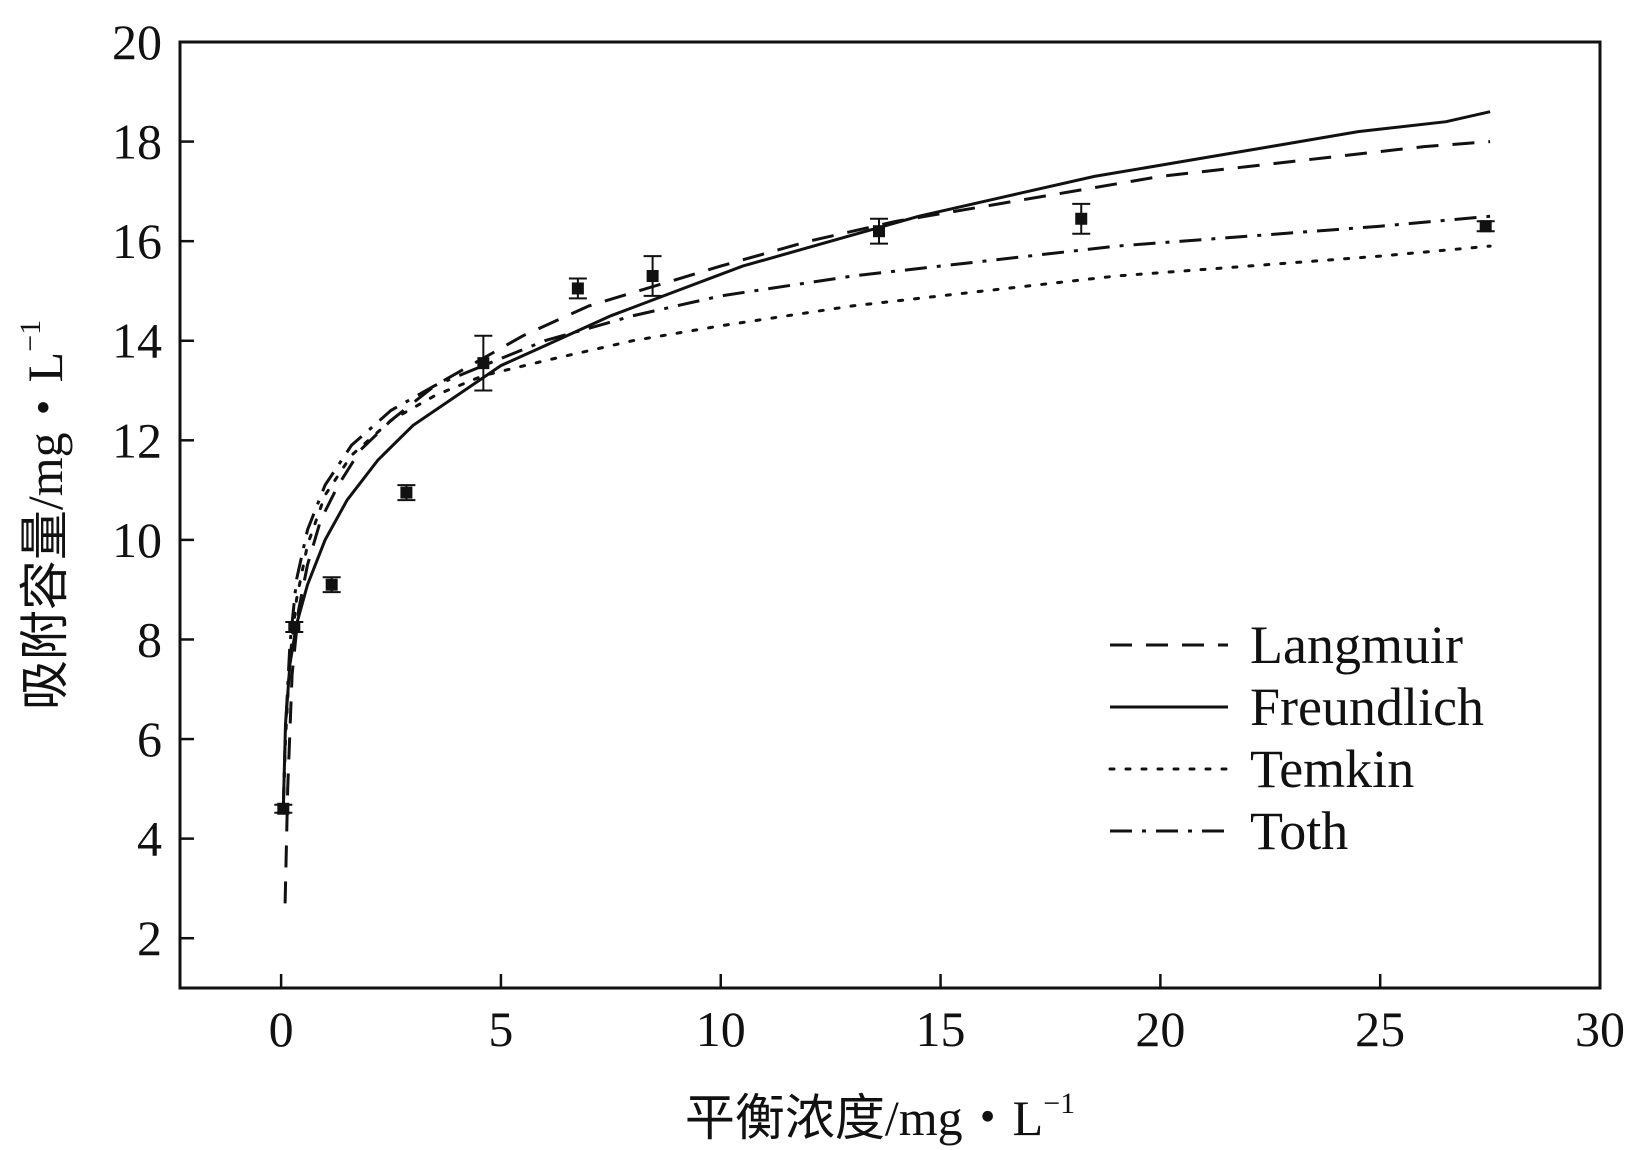  What do you see at coordinates (1332, 769) in the screenshot?
I see `legend-label-temkin: Temkin` at bounding box center [1332, 769].